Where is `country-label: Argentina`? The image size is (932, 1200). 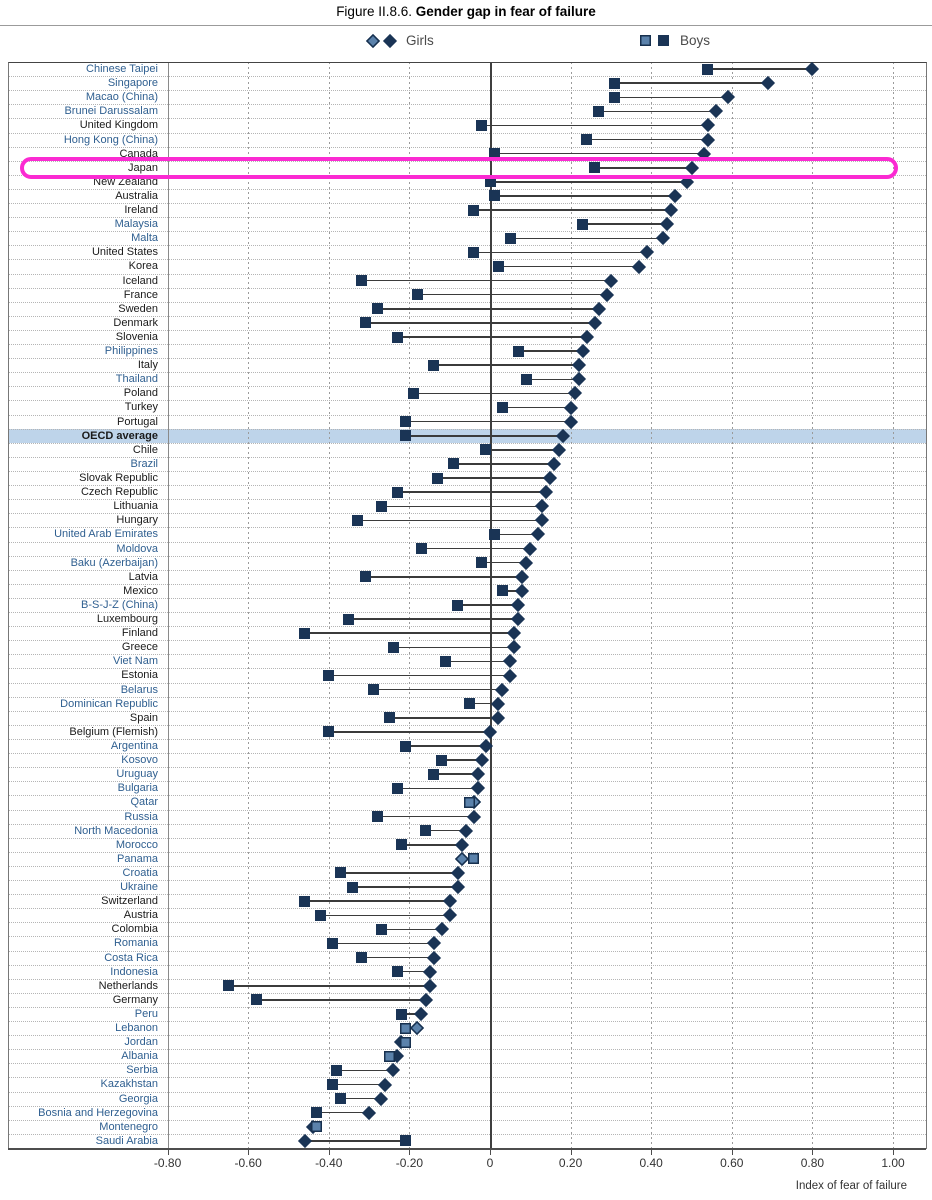 country-label: Argentina is located at coordinates (134, 745).